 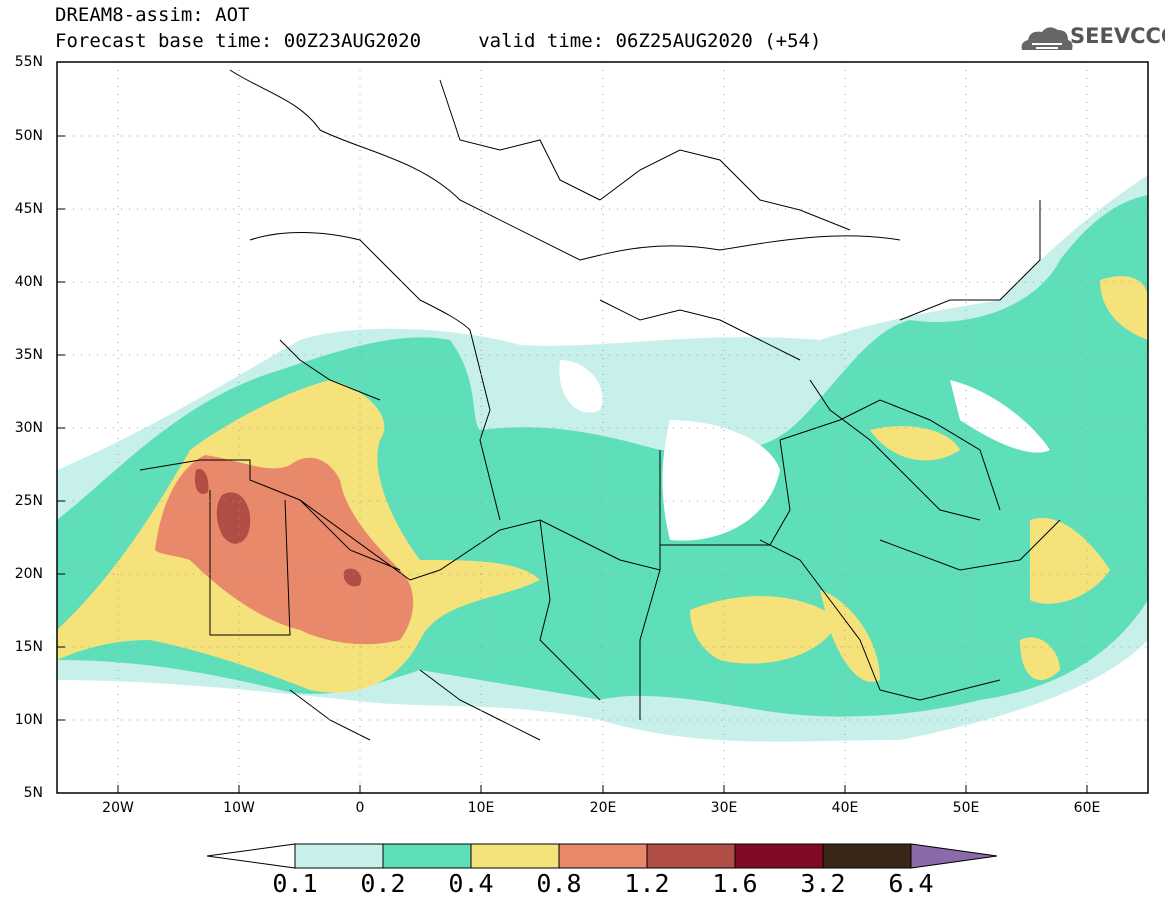 What do you see at coordinates (911, 883) in the screenshot?
I see `colorbar-label-6.4: 6.4` at bounding box center [911, 883].